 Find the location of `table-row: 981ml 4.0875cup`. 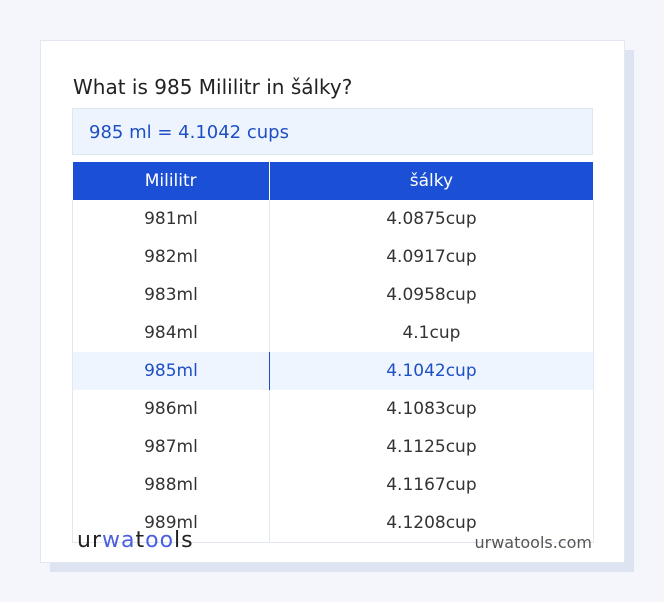

table-row: 981ml 4.0875cup is located at coordinates (333, 219).